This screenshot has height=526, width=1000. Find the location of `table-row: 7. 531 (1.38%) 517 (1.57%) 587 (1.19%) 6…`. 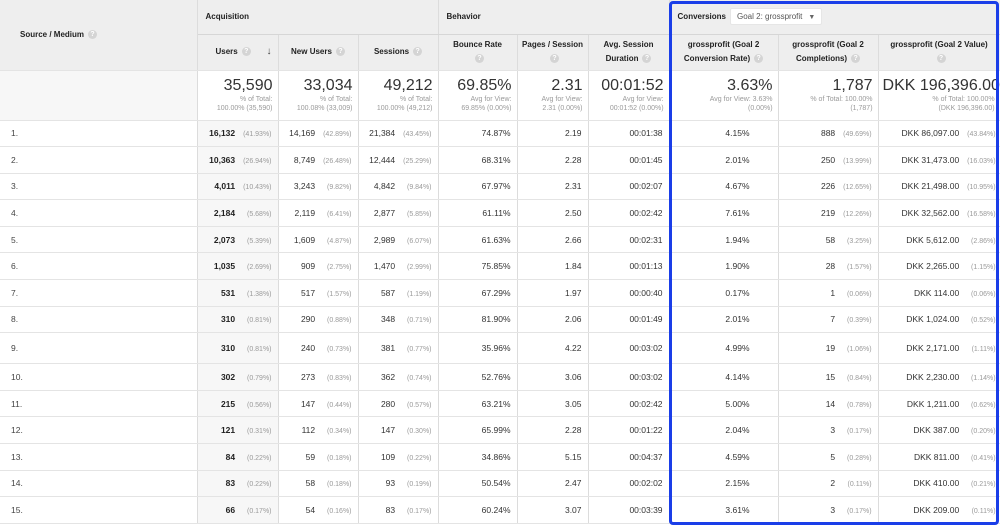

table-row: 7. 531 (1.38%) 517 (1.57%) 587 (1.19%) 6… is located at coordinates (500, 293).